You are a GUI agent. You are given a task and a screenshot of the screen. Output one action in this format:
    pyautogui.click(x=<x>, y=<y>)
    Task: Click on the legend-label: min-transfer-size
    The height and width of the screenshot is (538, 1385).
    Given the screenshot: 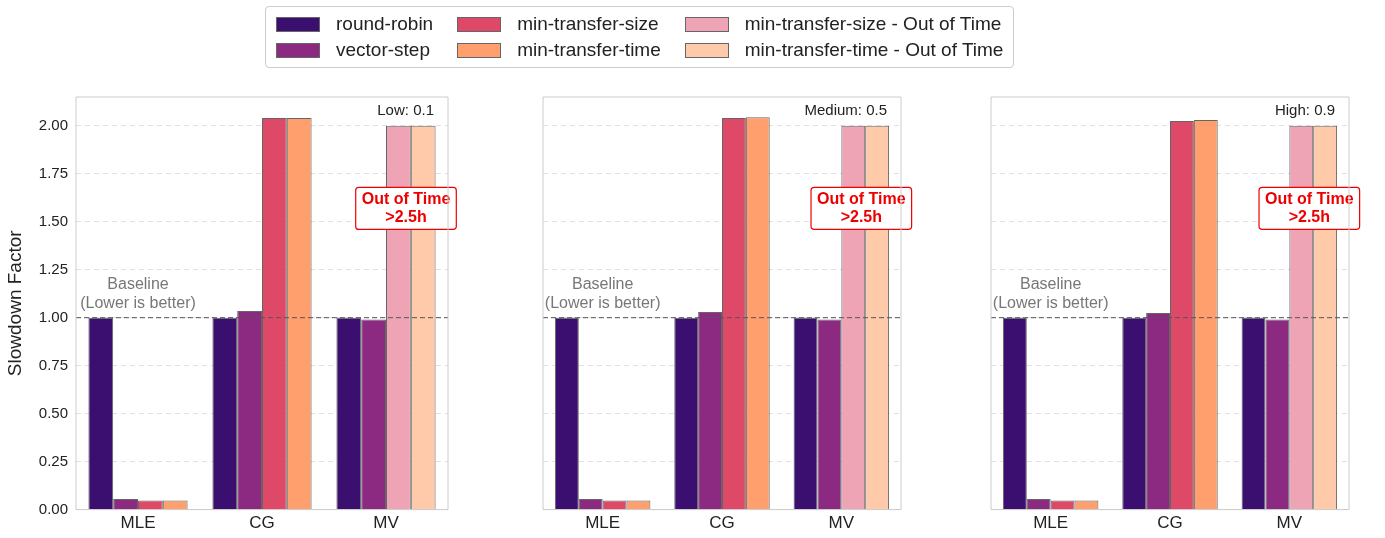 What is the action you would take?
    pyautogui.click(x=588, y=24)
    